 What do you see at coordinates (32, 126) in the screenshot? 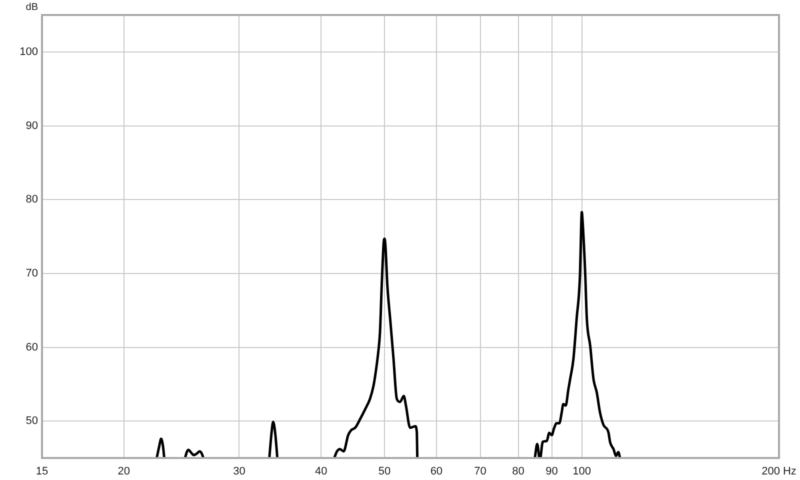
I see `y-tick-label: 90` at bounding box center [32, 126].